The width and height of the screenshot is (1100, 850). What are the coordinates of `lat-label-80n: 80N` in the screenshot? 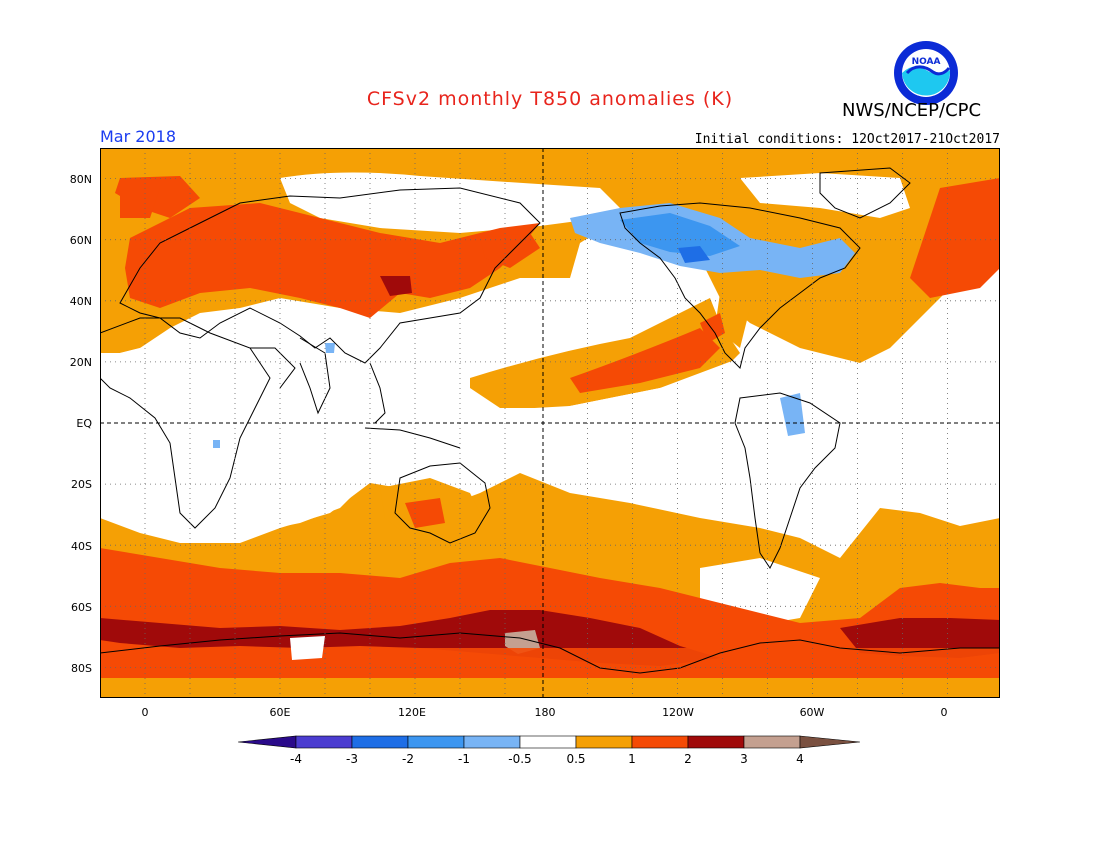 It's located at (80, 179).